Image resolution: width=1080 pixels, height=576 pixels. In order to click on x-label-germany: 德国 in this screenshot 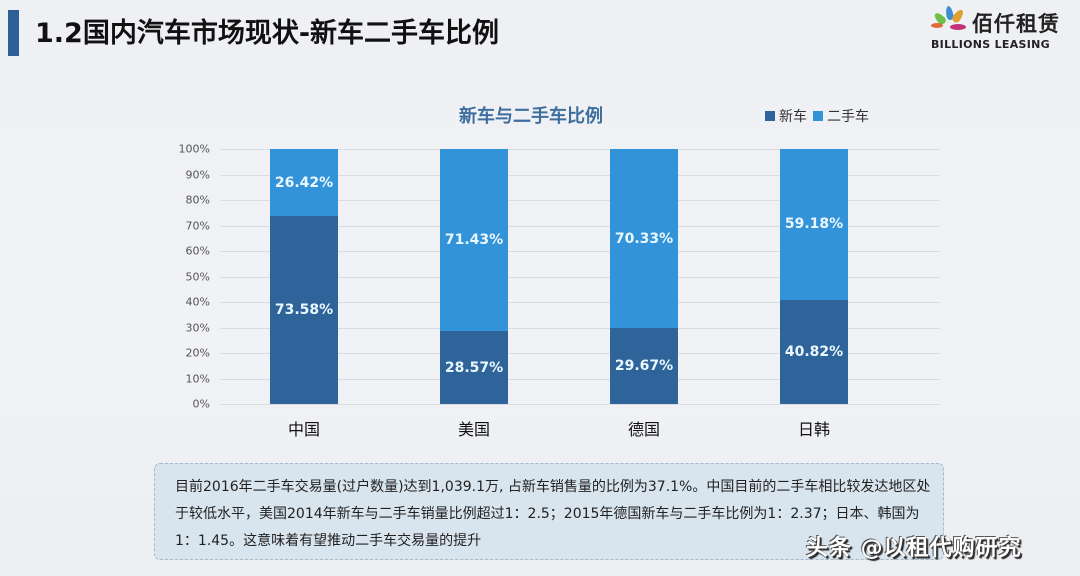, I will do `click(643, 429)`.